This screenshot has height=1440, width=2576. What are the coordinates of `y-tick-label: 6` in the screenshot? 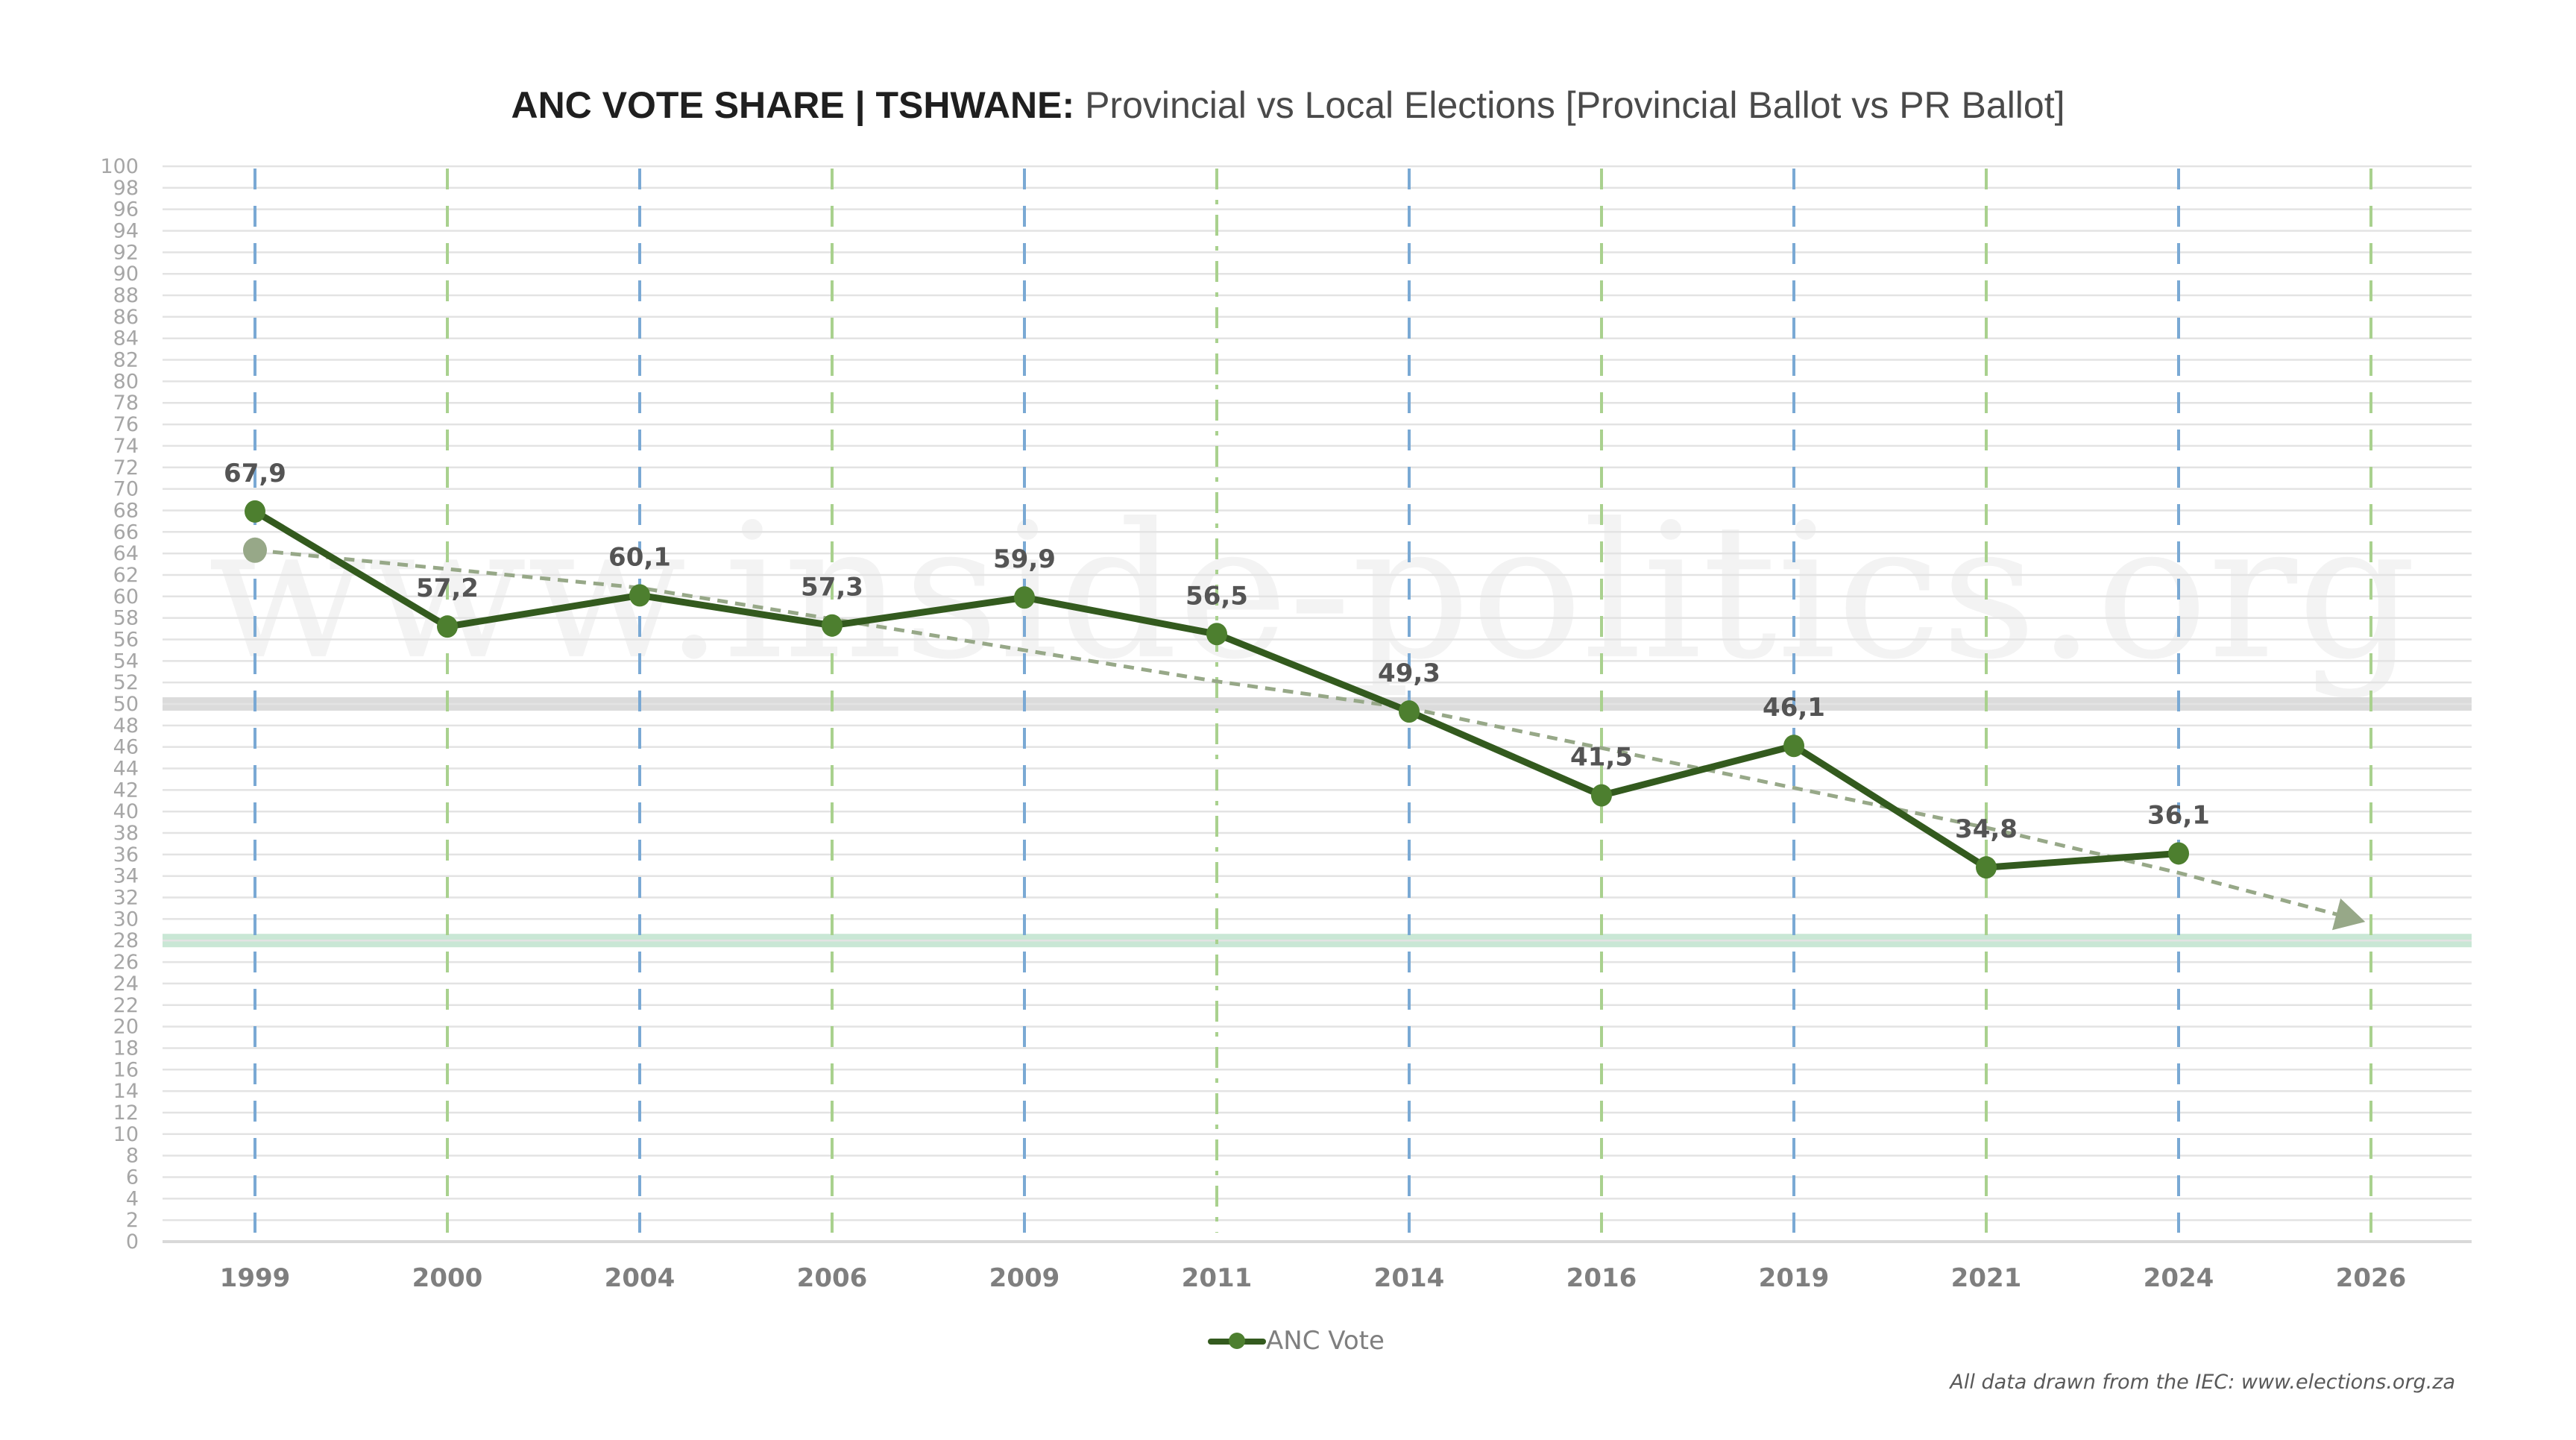 It's located at (132, 1177).